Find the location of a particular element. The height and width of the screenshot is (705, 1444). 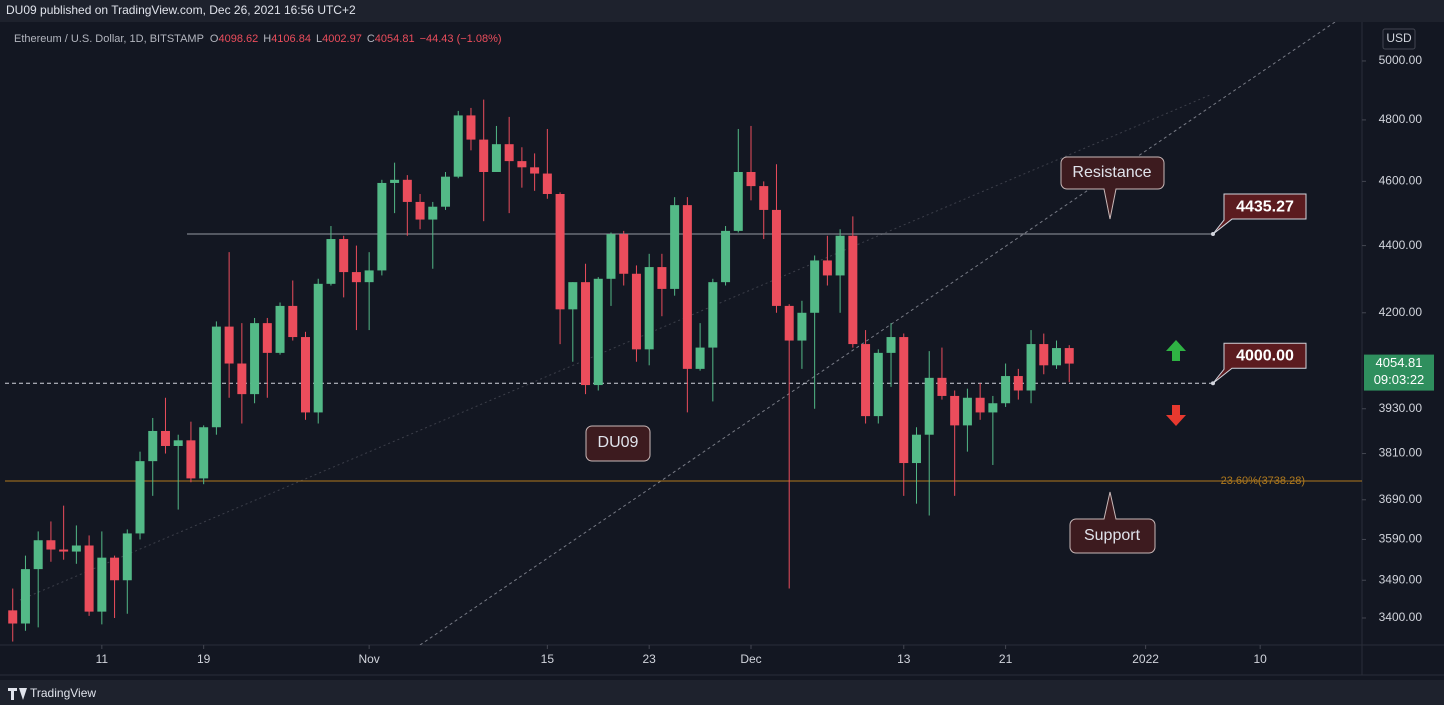

l-value: 4002.97 is located at coordinates (342, 39).